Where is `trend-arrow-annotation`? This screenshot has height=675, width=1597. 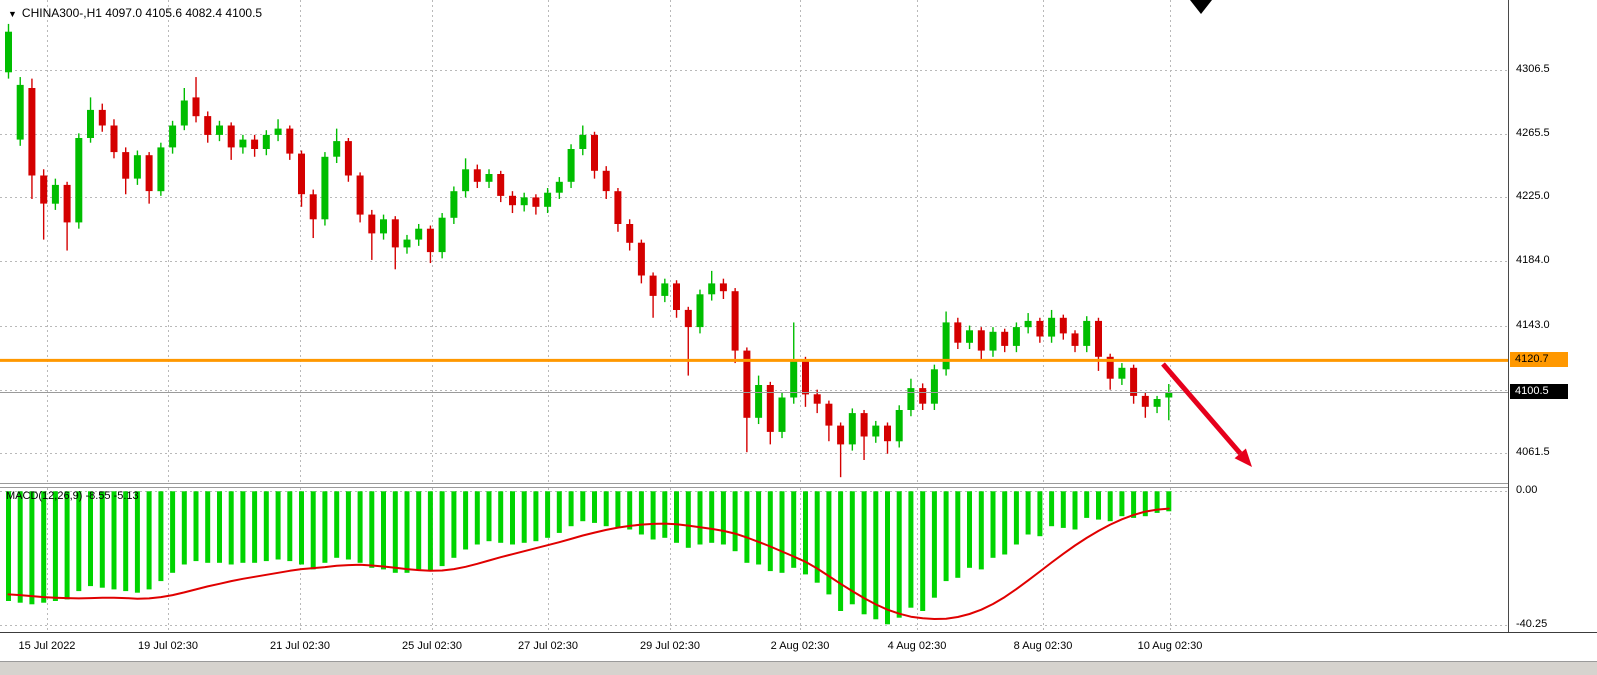
trend-arrow-annotation is located at coordinates (1206, 414).